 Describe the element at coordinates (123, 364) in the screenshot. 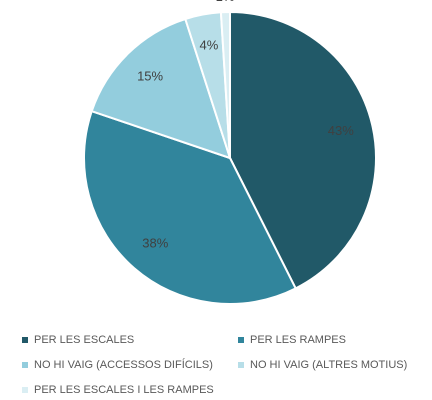

I see `legend-label: NO HI VAIG (ACCESSOS DIFÍCILS)` at that location.